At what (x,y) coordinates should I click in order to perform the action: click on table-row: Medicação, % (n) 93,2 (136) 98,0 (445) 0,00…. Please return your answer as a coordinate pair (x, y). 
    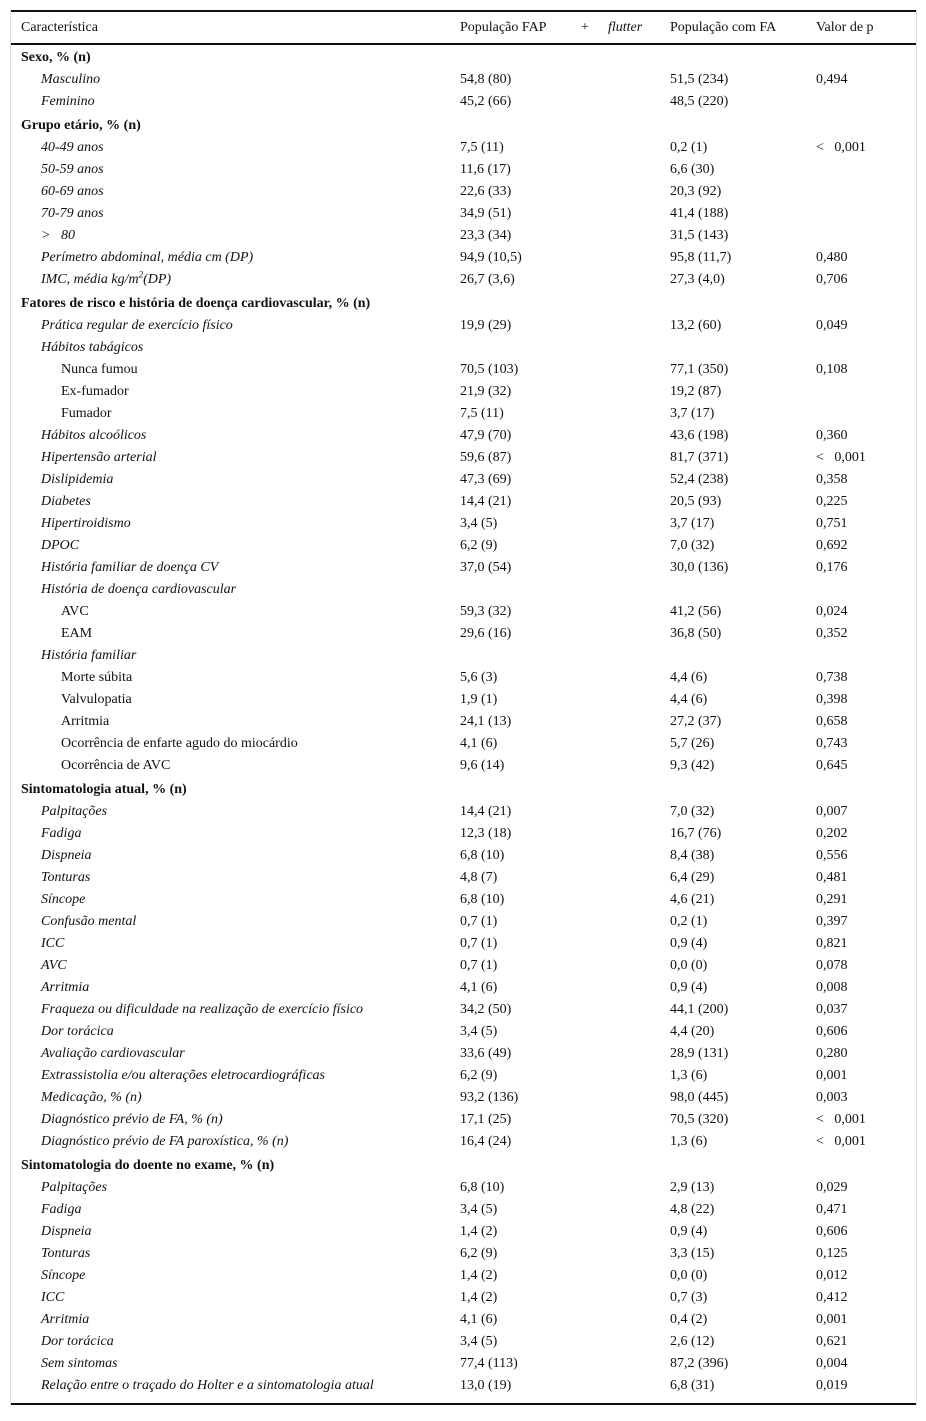
    Looking at the image, I should click on (463, 1098).